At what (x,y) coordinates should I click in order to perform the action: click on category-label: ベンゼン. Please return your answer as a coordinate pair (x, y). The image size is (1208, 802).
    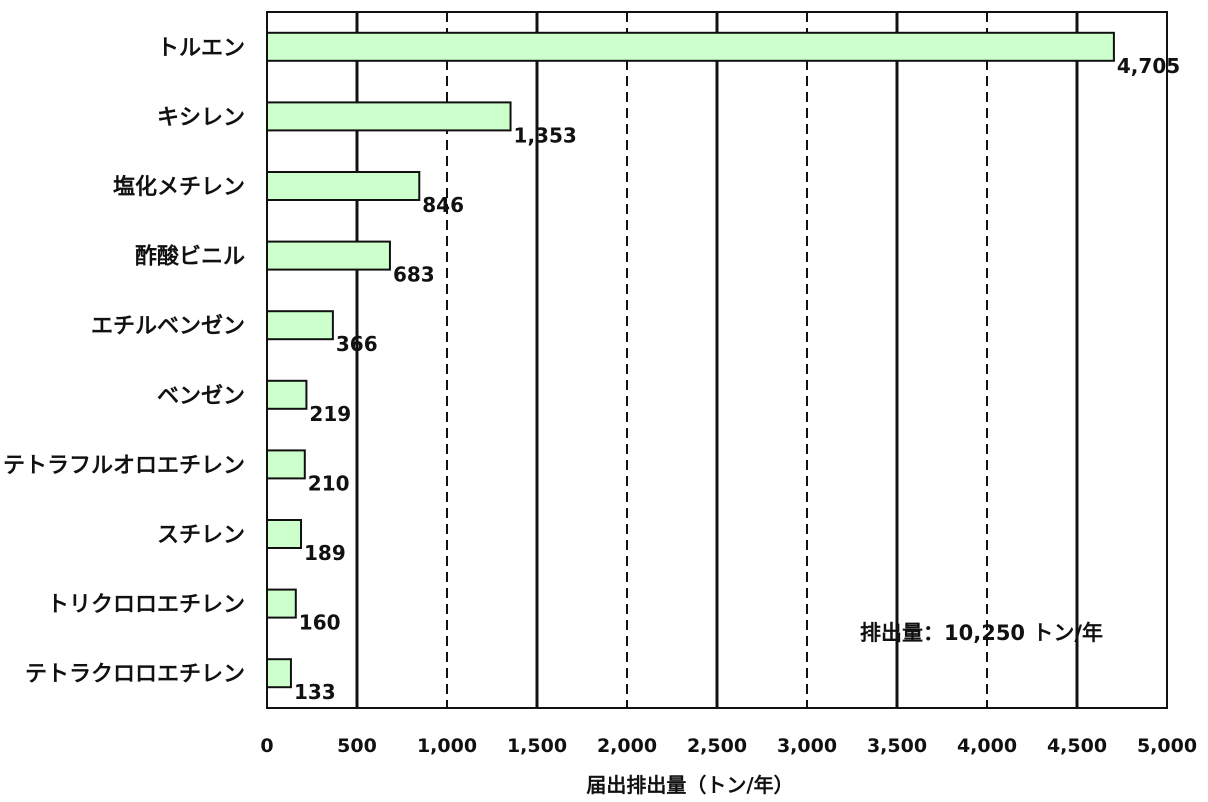
    Looking at the image, I should click on (201, 396).